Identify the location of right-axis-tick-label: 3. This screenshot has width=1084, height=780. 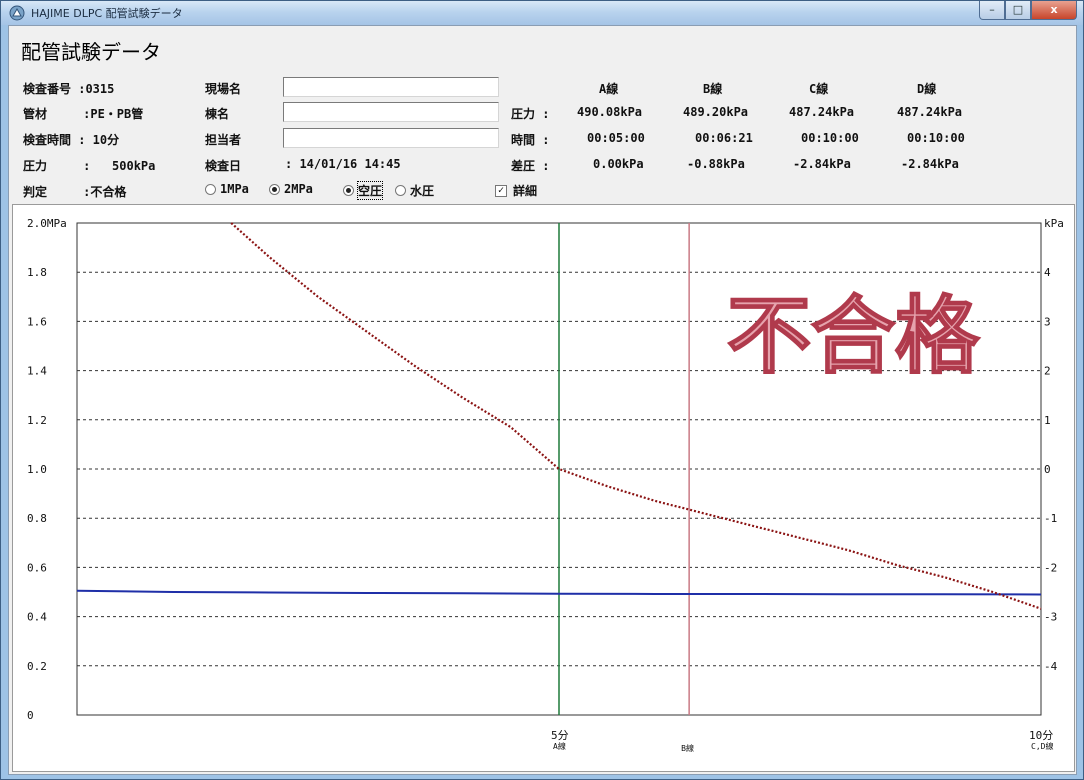
(1047, 321).